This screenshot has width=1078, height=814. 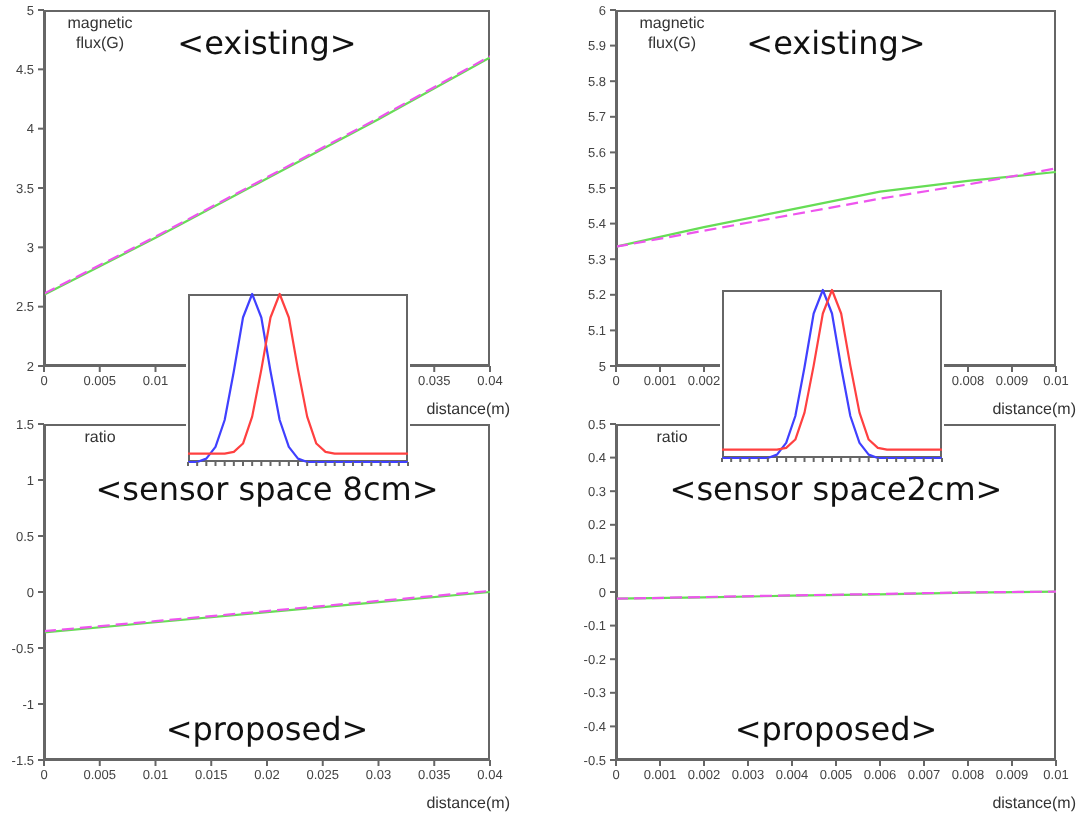 What do you see at coordinates (267, 489) in the screenshot?
I see `annotation: <sensor space 8cm>` at bounding box center [267, 489].